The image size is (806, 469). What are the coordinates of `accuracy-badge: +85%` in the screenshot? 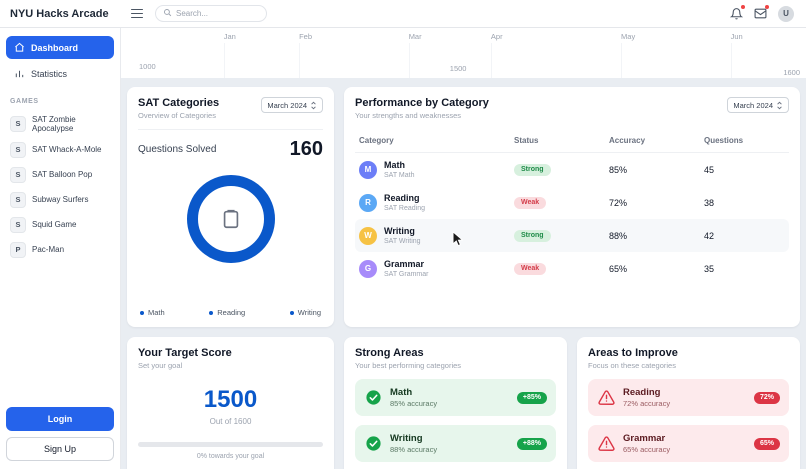 It's located at (531, 397).